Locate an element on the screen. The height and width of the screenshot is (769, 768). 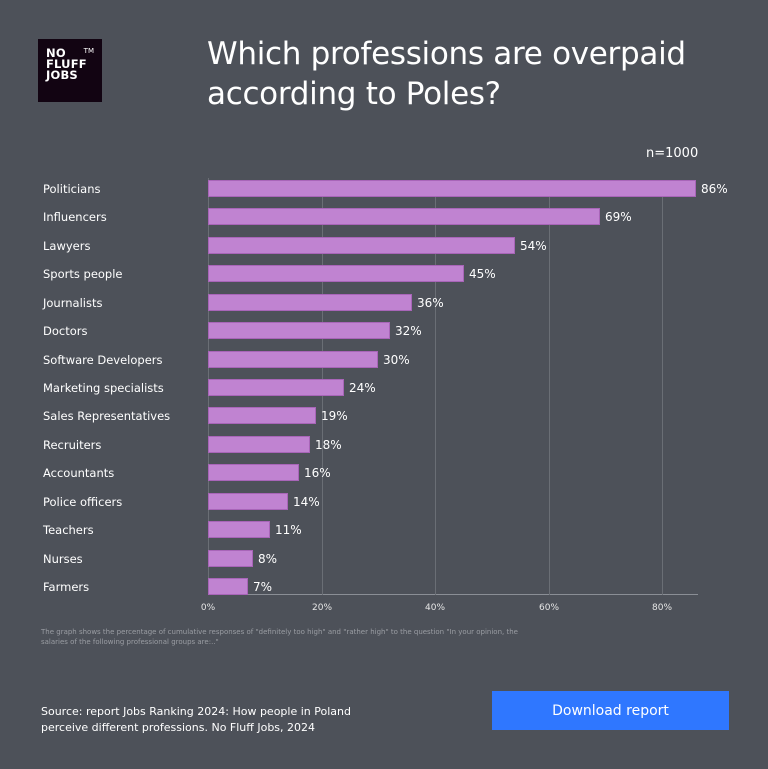
value-label: 16% is located at coordinates (317, 473).